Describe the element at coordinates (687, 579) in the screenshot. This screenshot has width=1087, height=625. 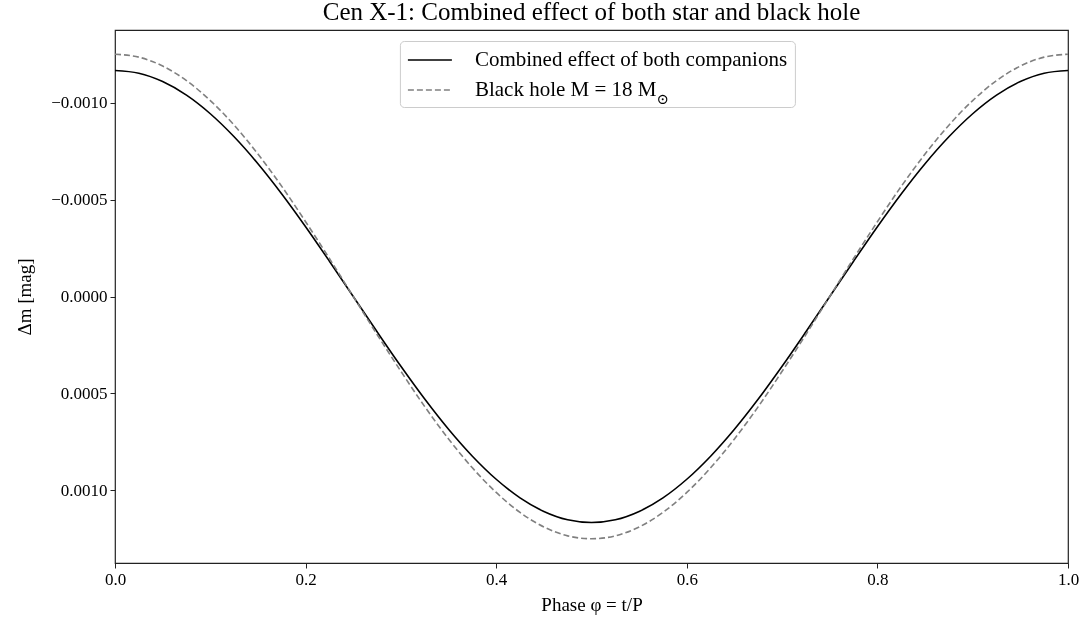
I see `x-tick-label: 0.6` at that location.